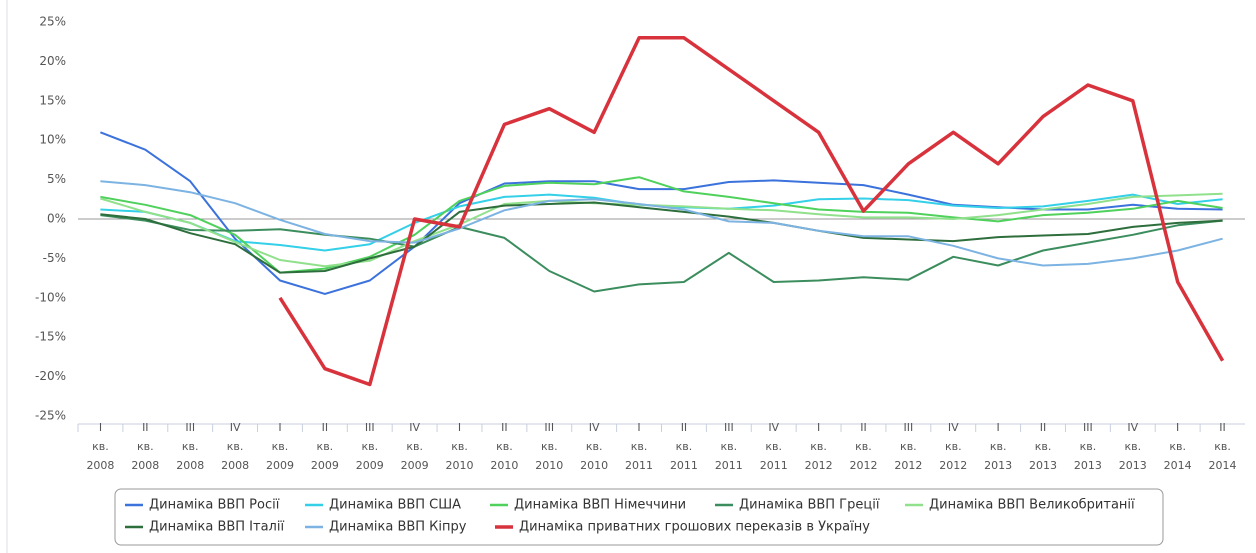 This screenshot has width=1256, height=553. Describe the element at coordinates (52, 61) in the screenshot. I see `y-tick-label: 20%` at that location.